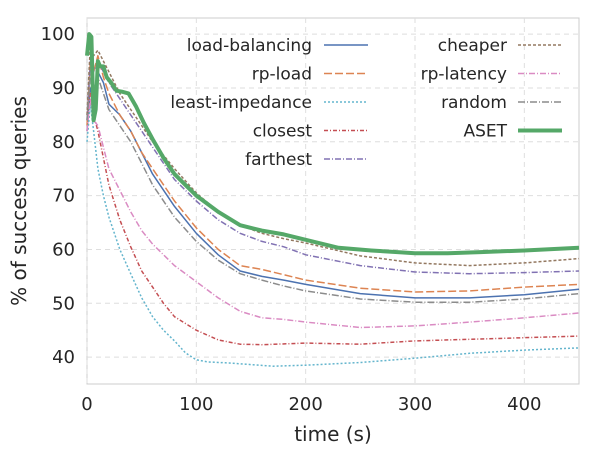 The image size is (598, 454). What do you see at coordinates (305, 404) in the screenshot?
I see `x-tick-label: 200` at bounding box center [305, 404].